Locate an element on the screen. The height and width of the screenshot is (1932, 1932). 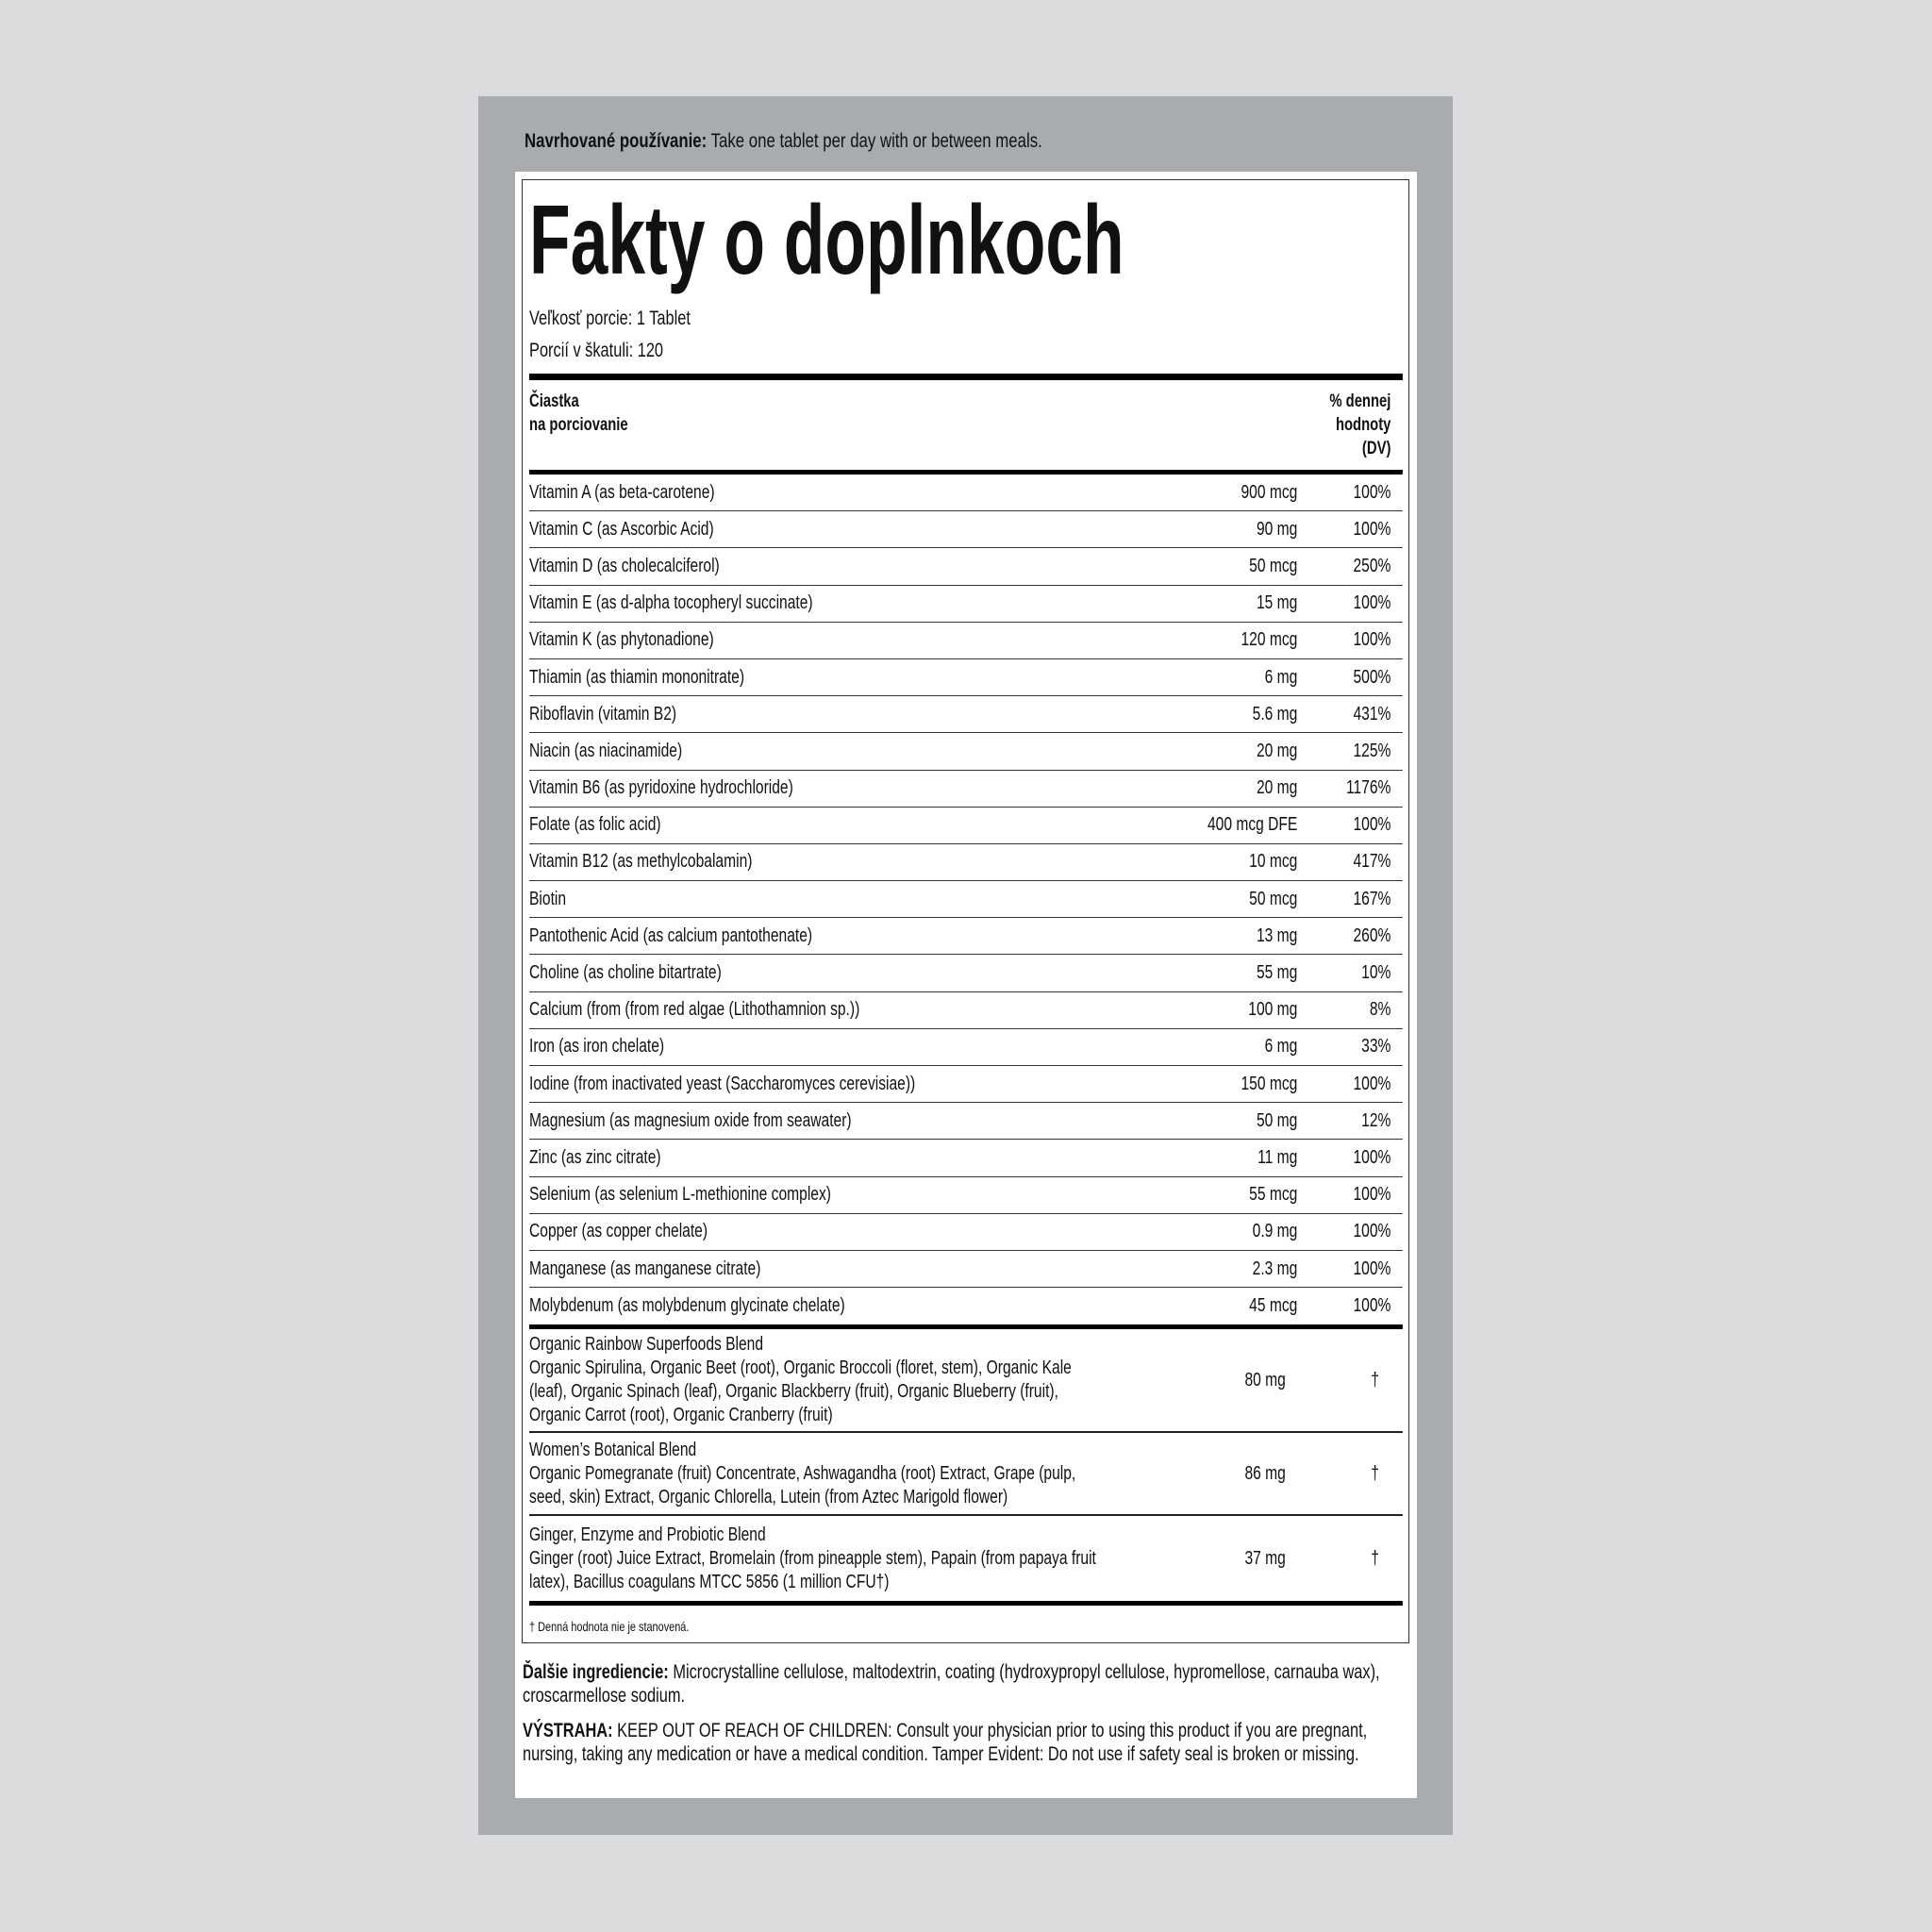
nutrient-name: Iron (as iron chelate) is located at coordinates (597, 1047).